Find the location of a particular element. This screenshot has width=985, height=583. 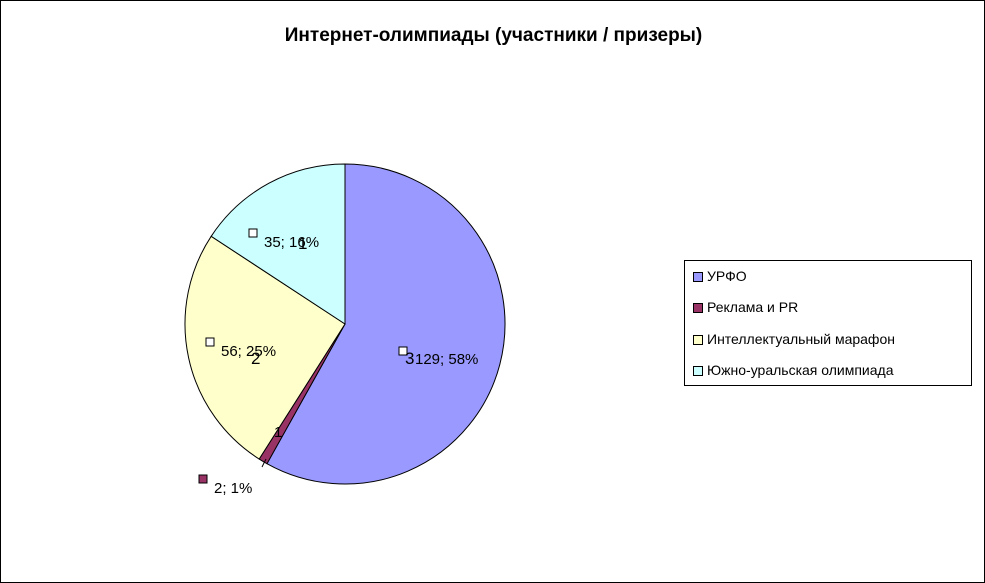

leader-line is located at coordinates (264, 463).